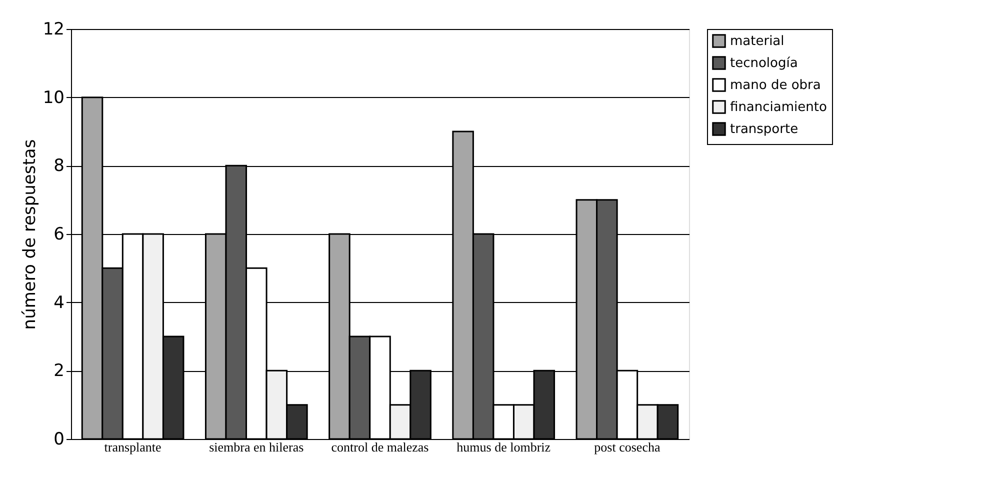 The image size is (983, 491). I want to click on x-tick-label: humus de lombriz, so click(503, 447).